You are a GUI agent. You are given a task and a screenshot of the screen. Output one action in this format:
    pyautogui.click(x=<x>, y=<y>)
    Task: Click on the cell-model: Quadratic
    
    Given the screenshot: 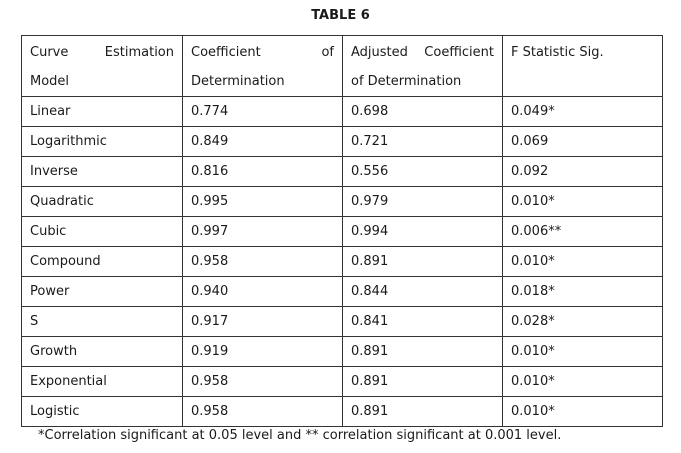 What is the action you would take?
    pyautogui.click(x=102, y=201)
    